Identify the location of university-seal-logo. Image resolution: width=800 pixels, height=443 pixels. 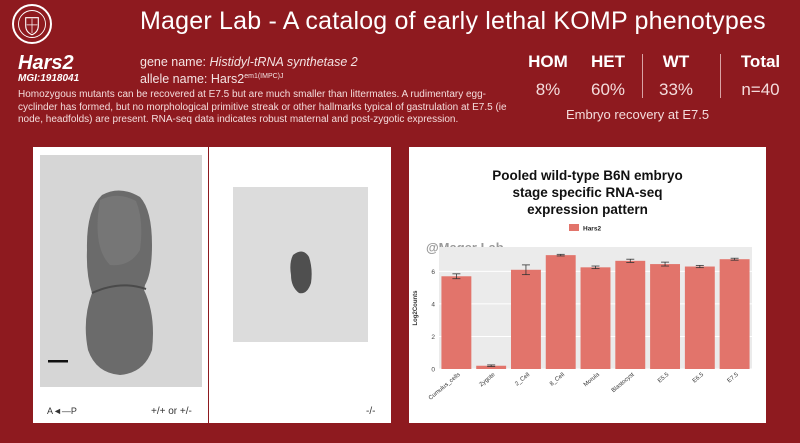
(32, 24).